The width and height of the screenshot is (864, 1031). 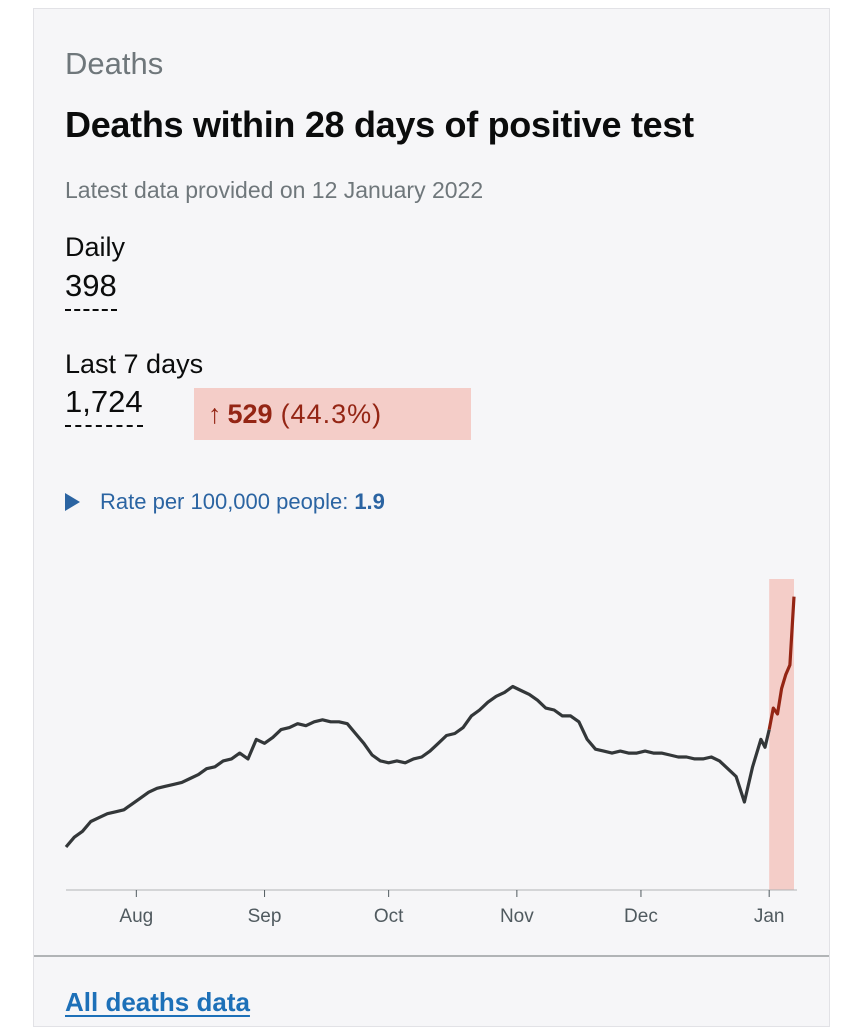 I want to click on x-tick-label: Dec, so click(x=641, y=916).